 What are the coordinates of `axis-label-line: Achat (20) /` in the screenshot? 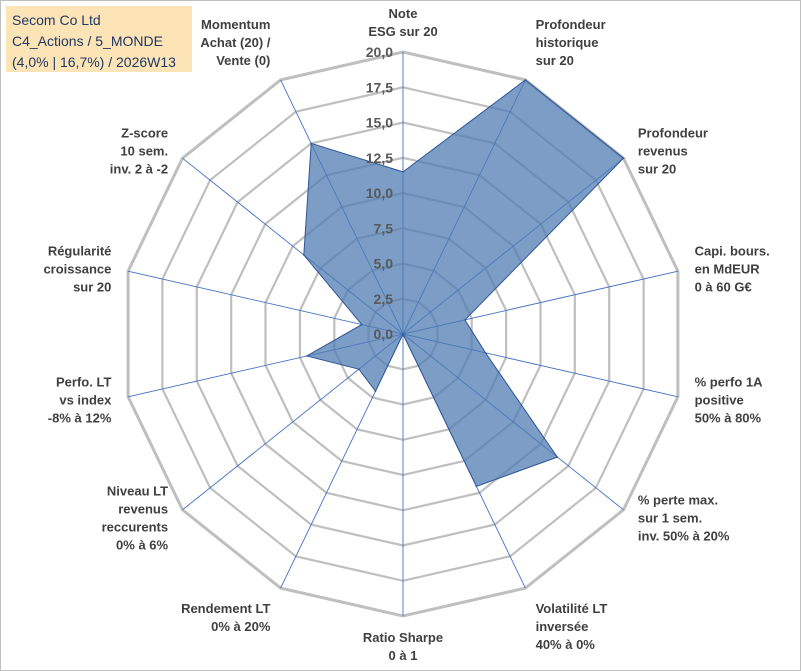 It's located at (235, 42).